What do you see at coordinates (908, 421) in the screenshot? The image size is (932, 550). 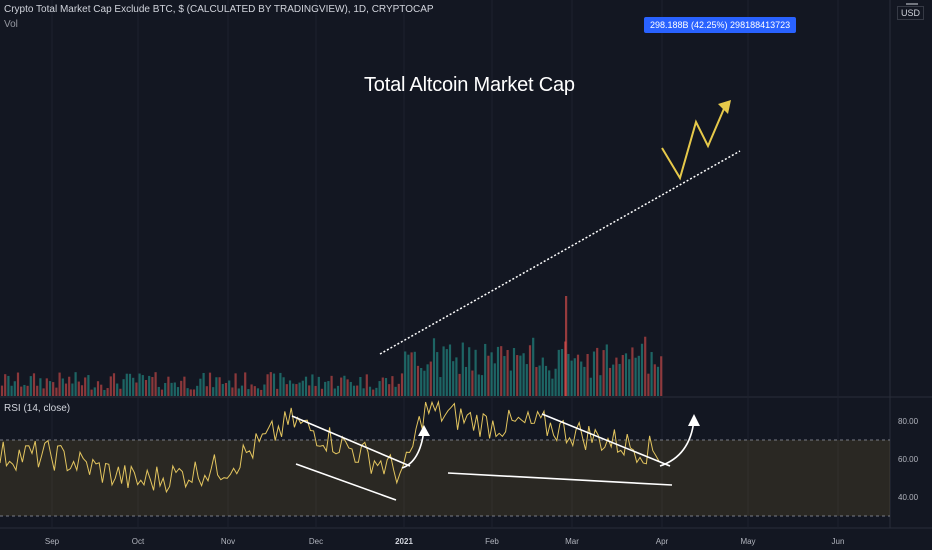 I see `rsi-tick-label: 80.00` at bounding box center [908, 421].